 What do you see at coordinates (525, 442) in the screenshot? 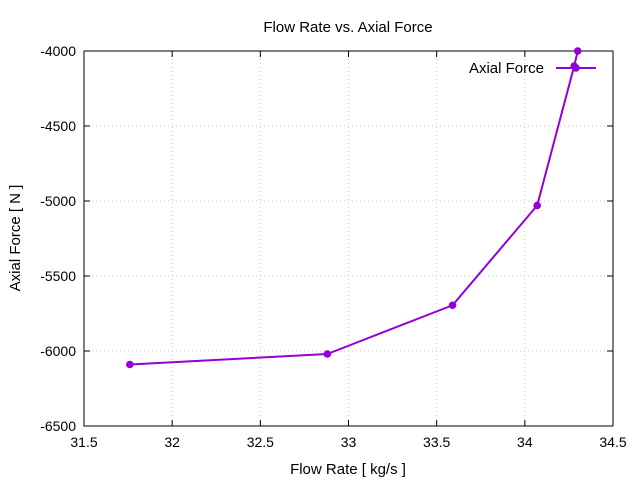
I see `x-tick-label: 34` at bounding box center [525, 442].